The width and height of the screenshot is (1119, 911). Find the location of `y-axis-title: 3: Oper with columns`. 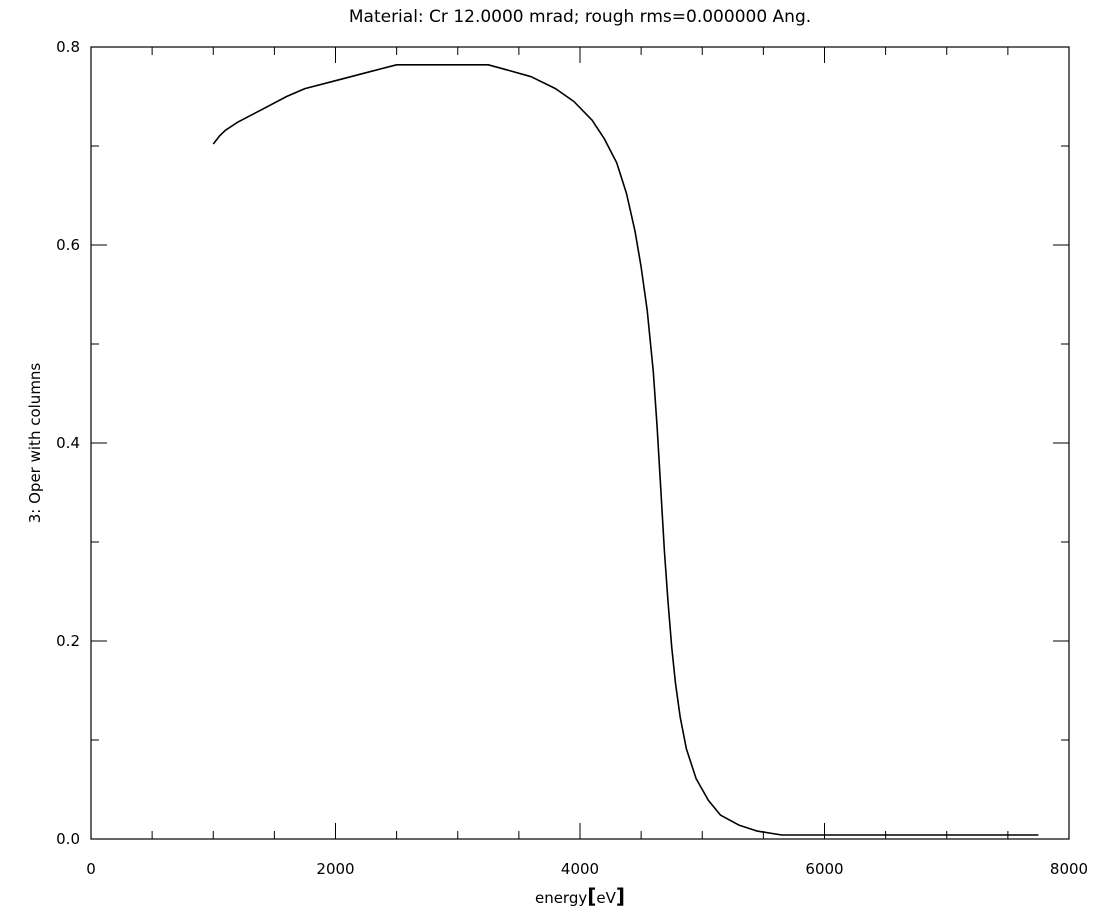

y-axis-title: 3: Oper with columns is located at coordinates (35, 443).